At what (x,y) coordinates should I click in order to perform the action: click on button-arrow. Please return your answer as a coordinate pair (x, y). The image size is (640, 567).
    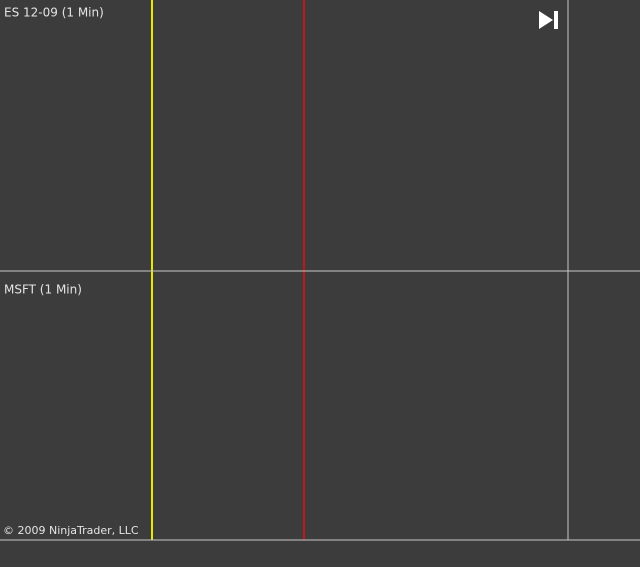
    Looking at the image, I should click on (546, 20).